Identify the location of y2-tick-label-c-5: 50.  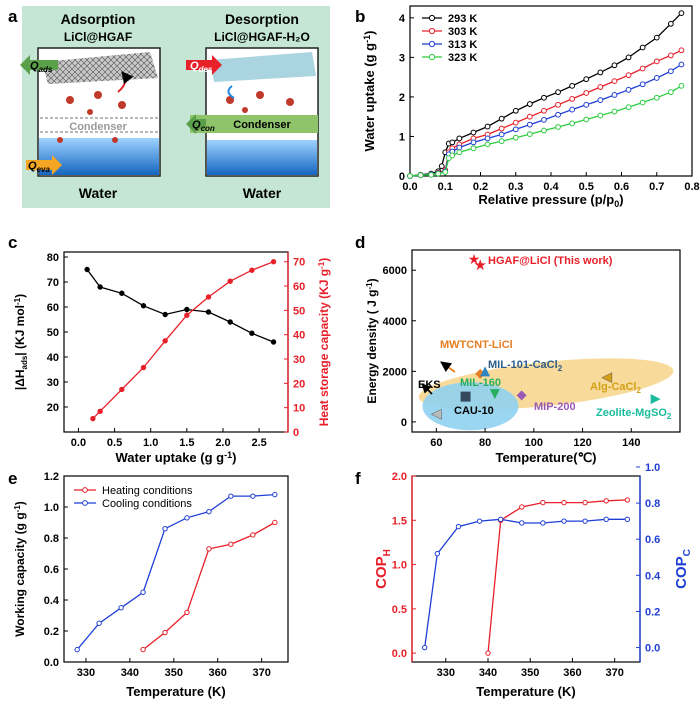
(299, 311).